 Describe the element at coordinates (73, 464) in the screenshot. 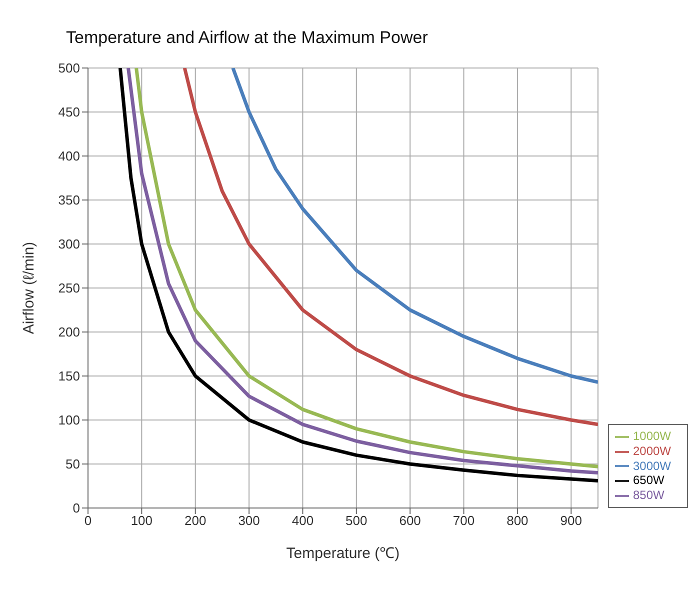

I see `y-tick-label: 50` at that location.